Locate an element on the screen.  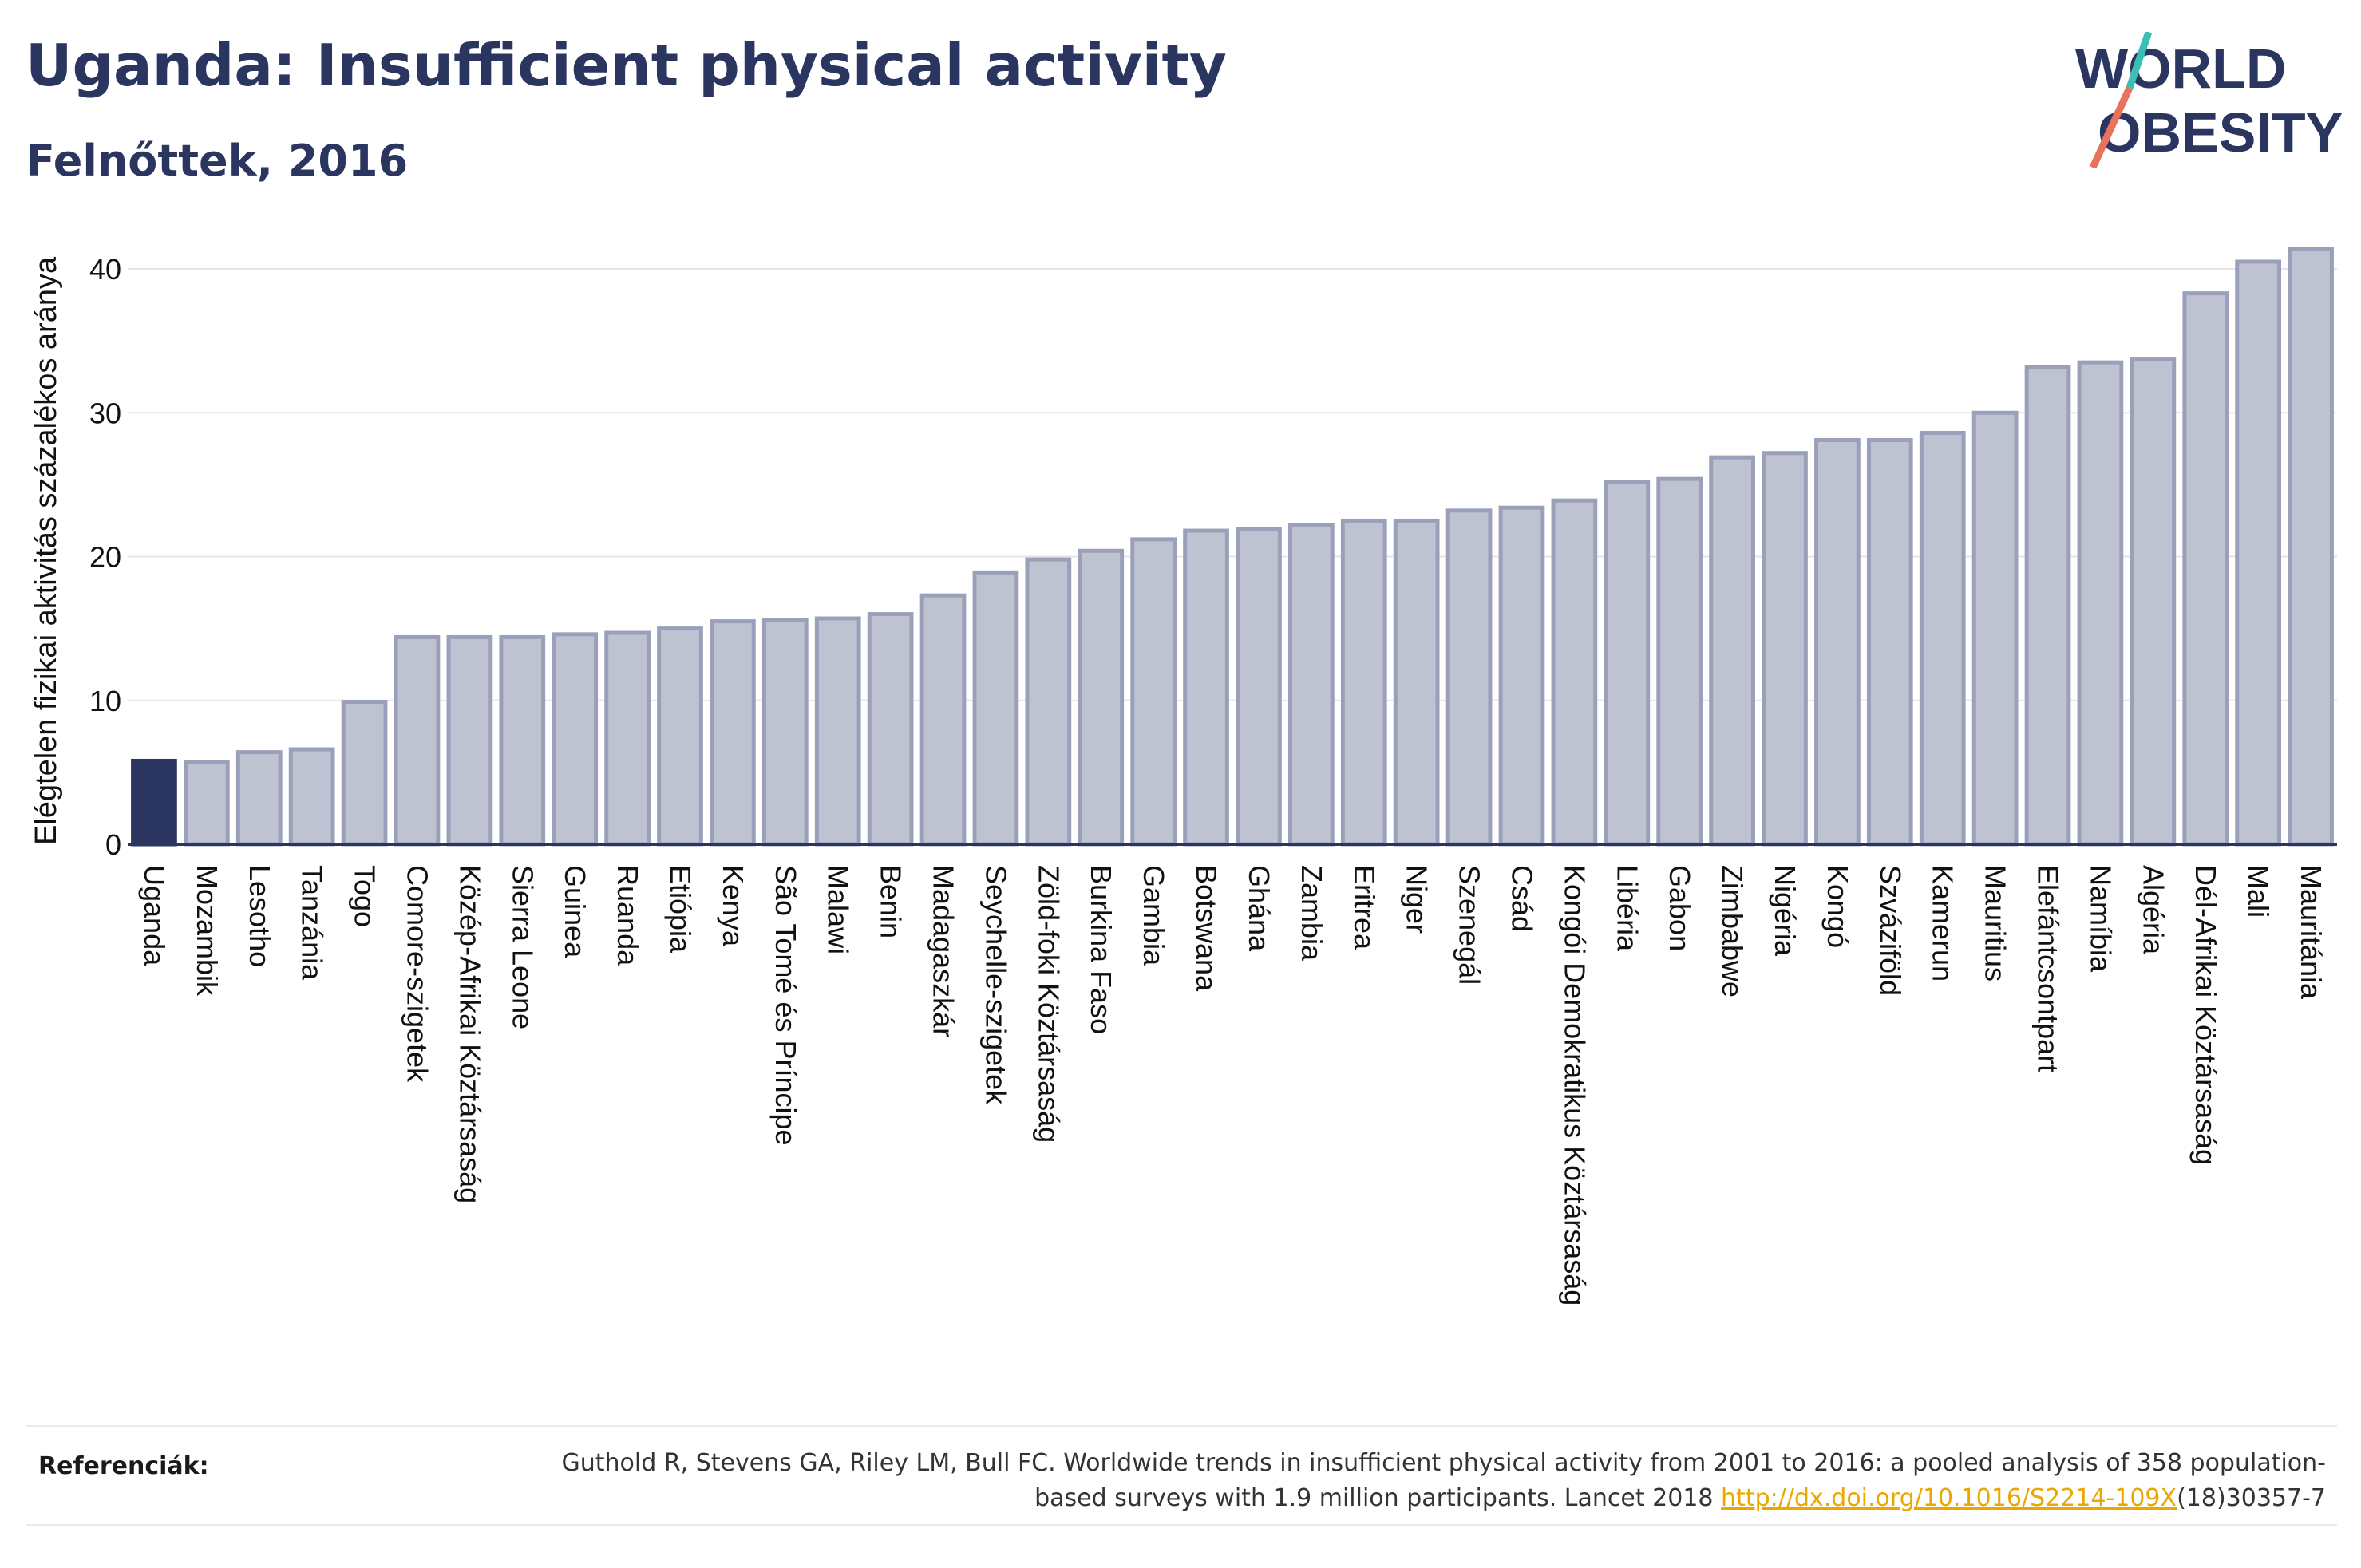
x-tick-label: Gabon is located at coordinates (1679, 908).